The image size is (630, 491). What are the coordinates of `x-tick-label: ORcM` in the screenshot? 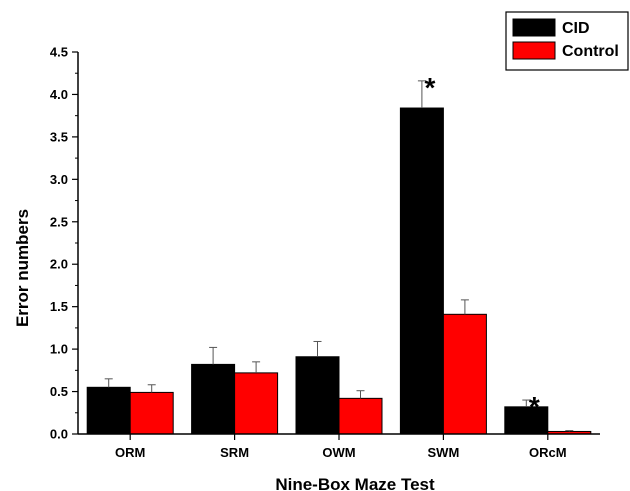 It's located at (548, 452).